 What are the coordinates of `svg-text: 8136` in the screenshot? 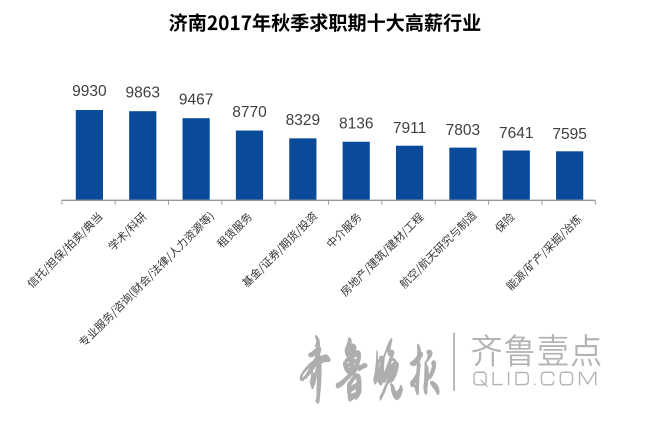 It's located at (356, 124).